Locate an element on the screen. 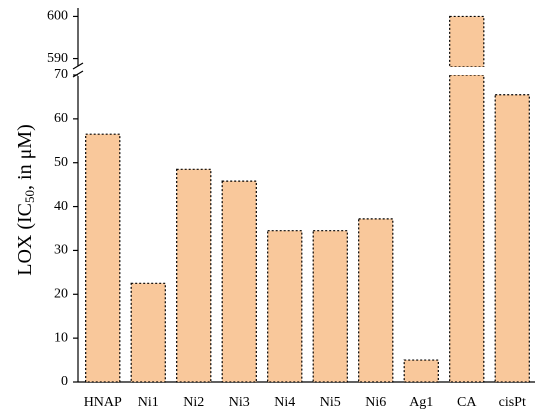  y-tick-label: 40 is located at coordinates (61, 206).